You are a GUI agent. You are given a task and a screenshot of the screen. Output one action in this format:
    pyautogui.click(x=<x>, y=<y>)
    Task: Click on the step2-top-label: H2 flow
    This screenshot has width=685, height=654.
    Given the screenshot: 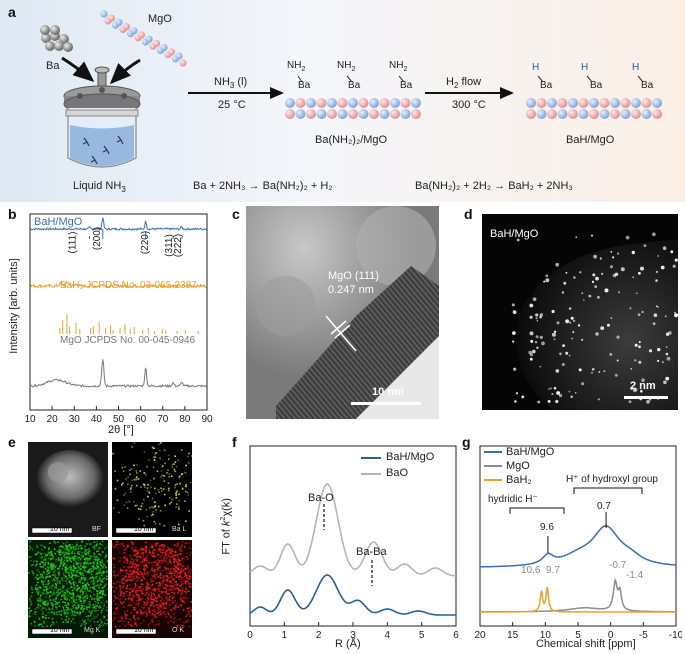 What is the action you would take?
    pyautogui.click(x=464, y=83)
    